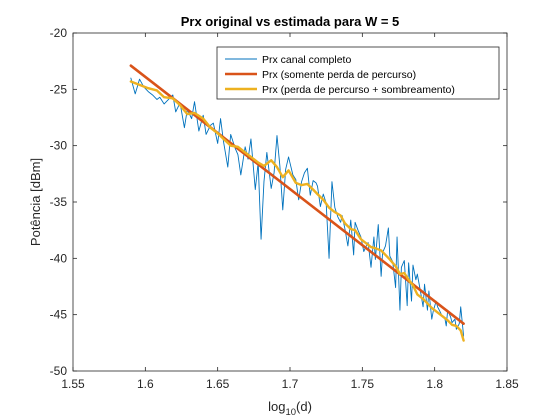  What do you see at coordinates (304, 406) in the screenshot?
I see `x-axis-title-rest: (d)` at bounding box center [304, 406].